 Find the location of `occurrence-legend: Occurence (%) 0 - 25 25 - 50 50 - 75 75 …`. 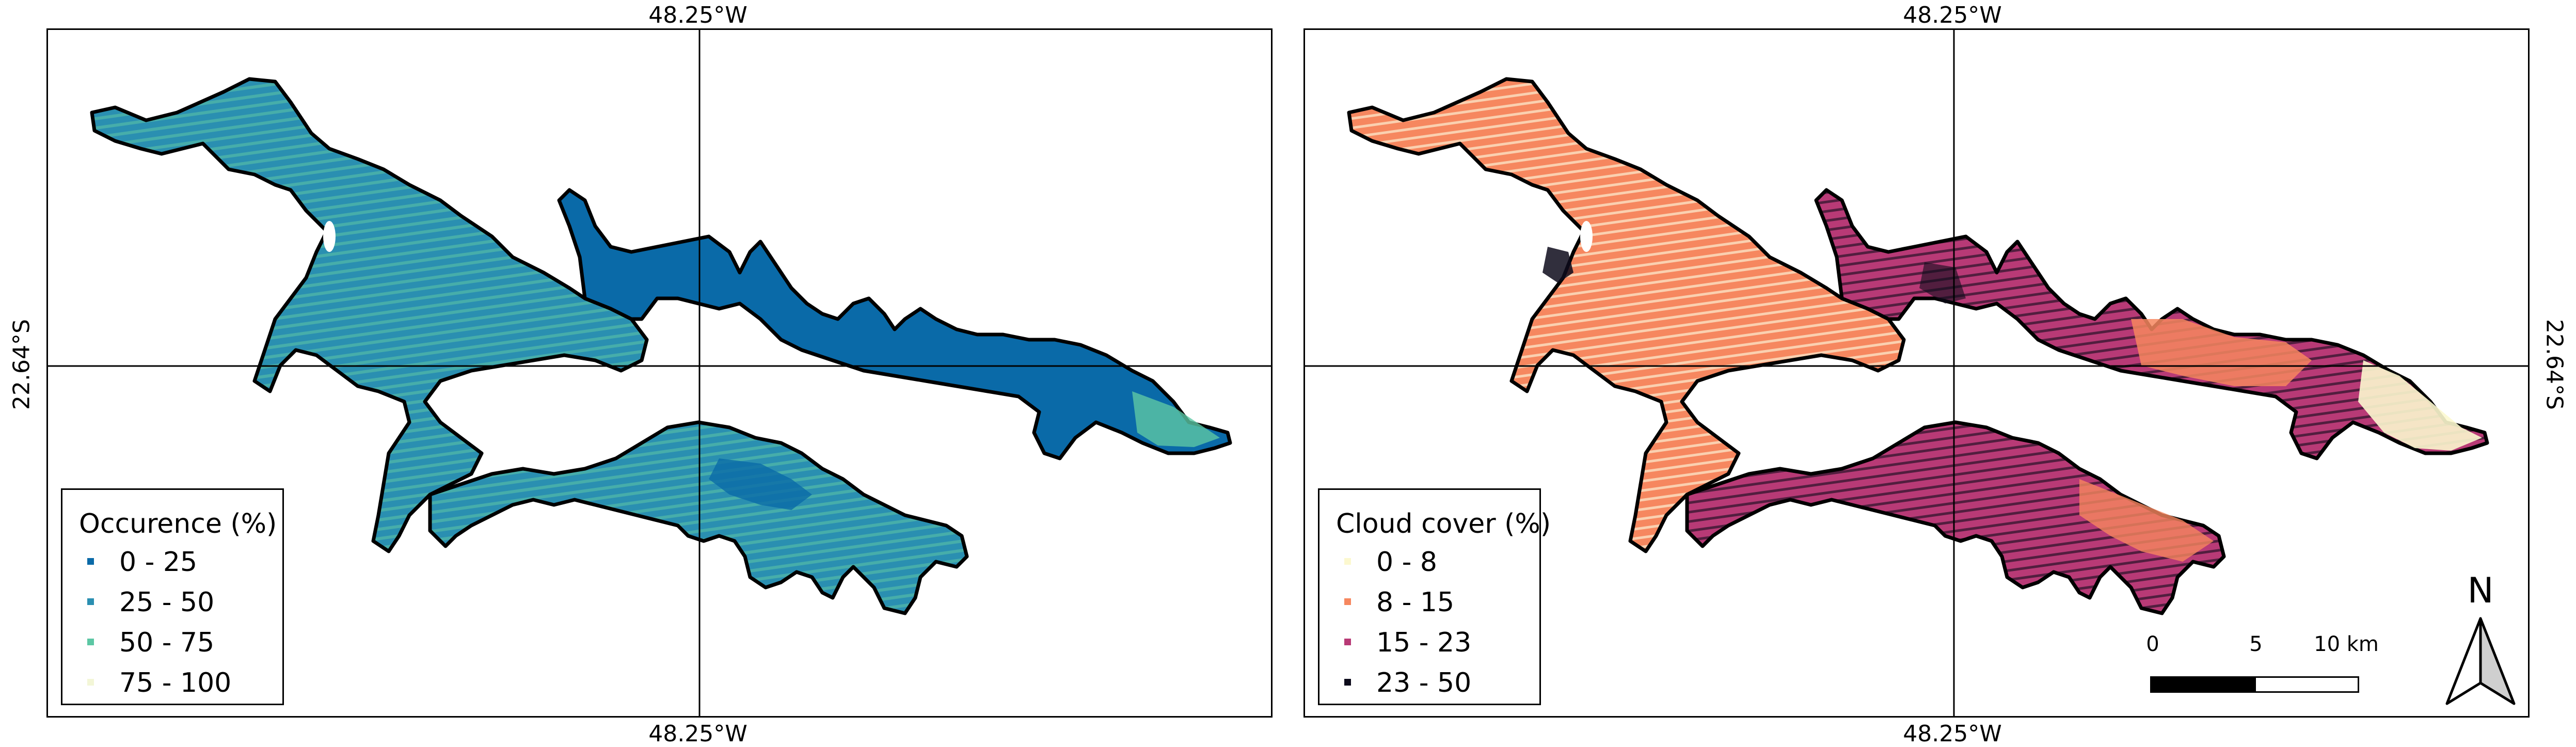

occurrence-legend: Occurence (%) 0 - 25 25 - 50 50 - 75 75 … is located at coordinates (172, 596).